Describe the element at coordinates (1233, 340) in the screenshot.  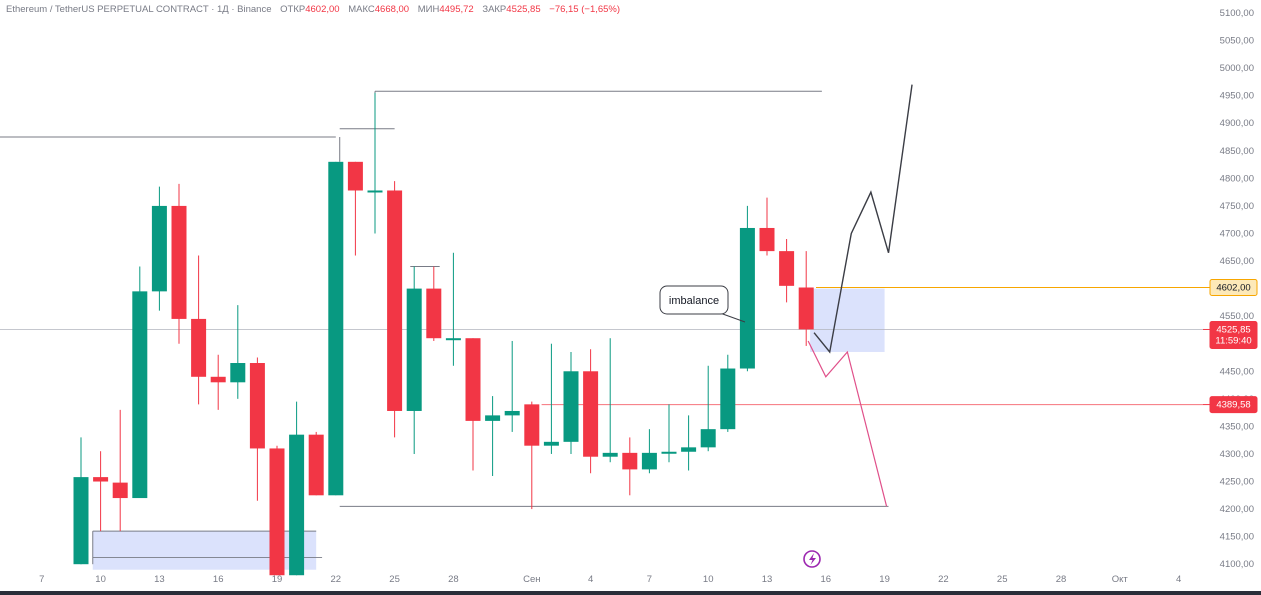
I see `current-price-badge-text: 11:59:40` at that location.